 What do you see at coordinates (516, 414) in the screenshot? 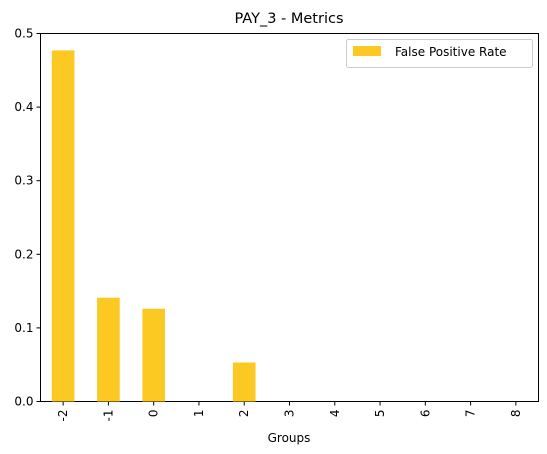
I see `x-tick-label: 8` at bounding box center [516, 414].